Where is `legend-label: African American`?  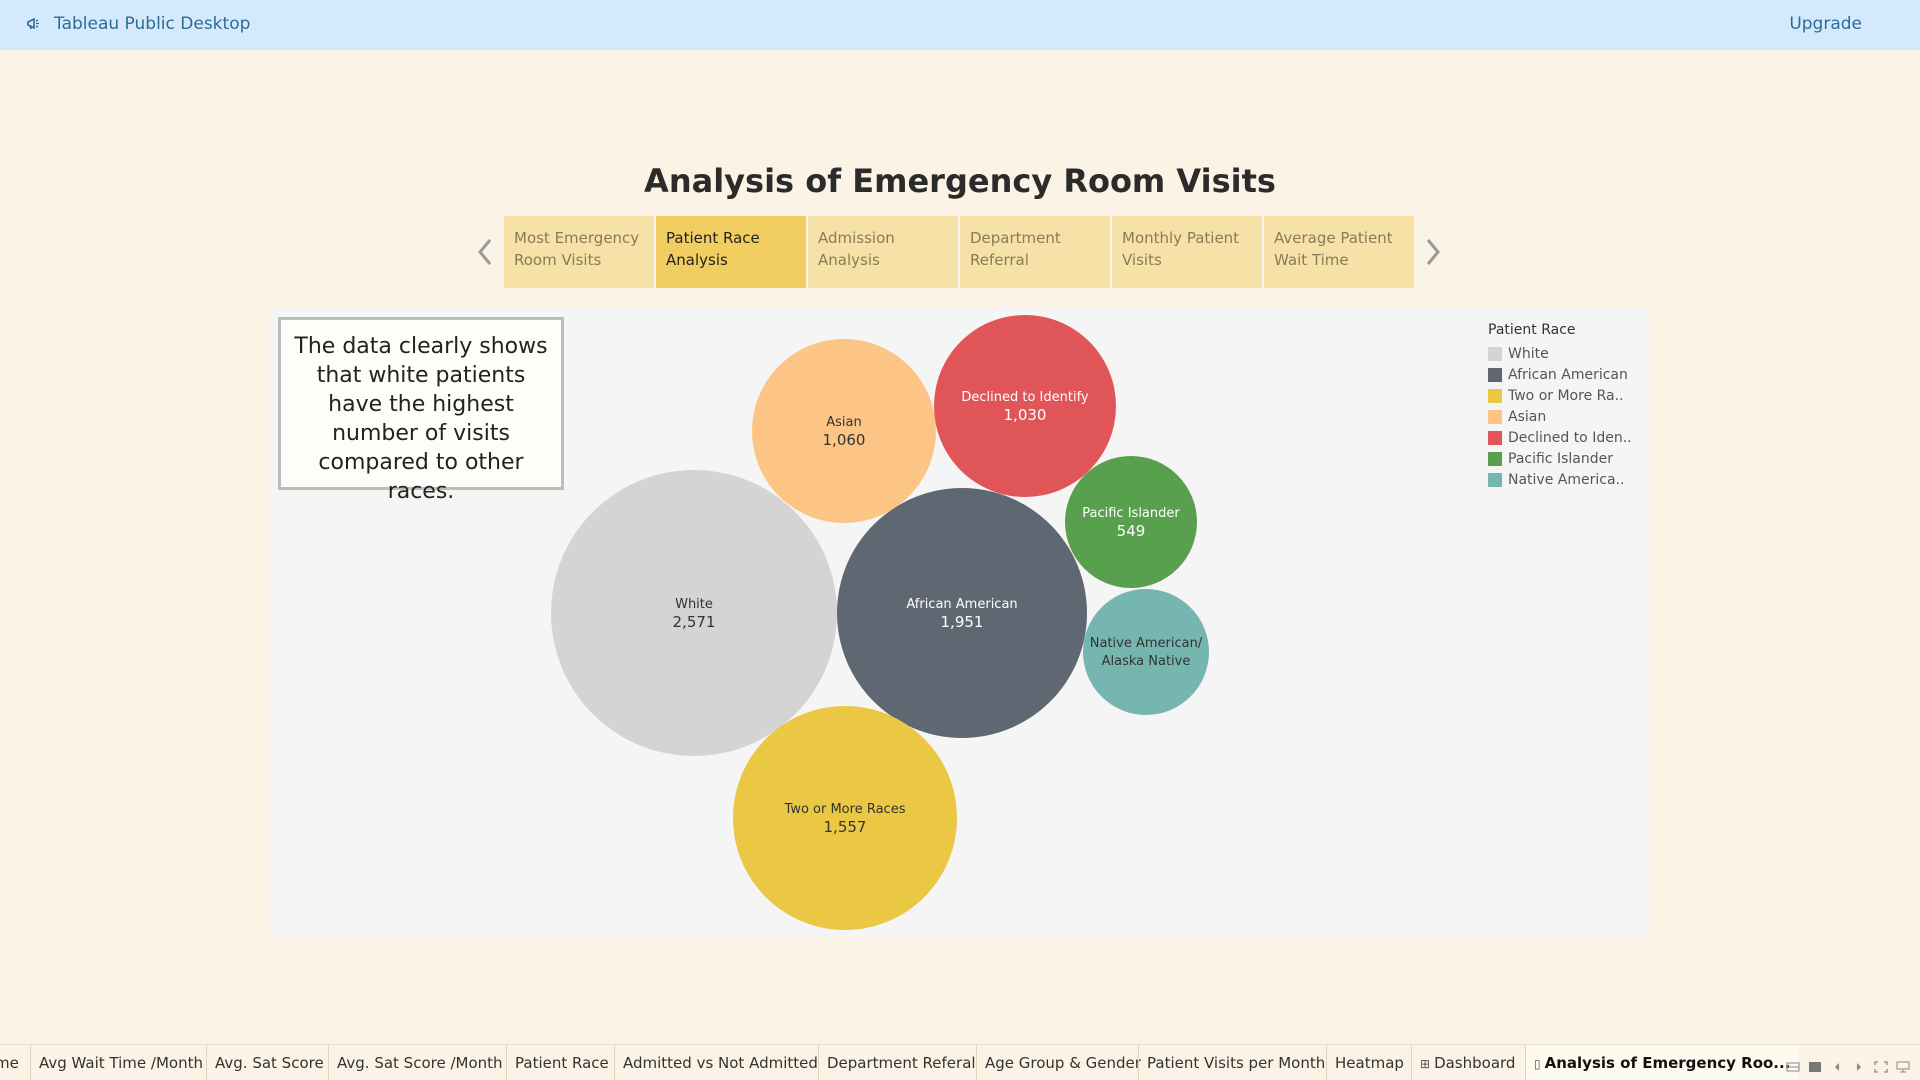 legend-label: African American is located at coordinates (1568, 374).